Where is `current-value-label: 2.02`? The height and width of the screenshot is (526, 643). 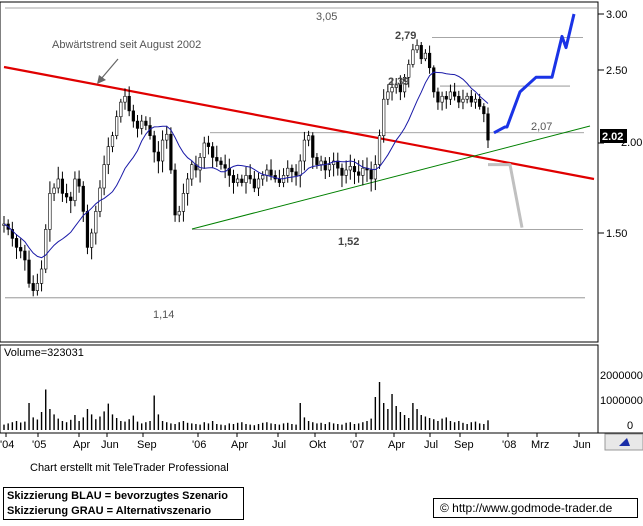 current-value-label: 2.02 is located at coordinates (612, 137).